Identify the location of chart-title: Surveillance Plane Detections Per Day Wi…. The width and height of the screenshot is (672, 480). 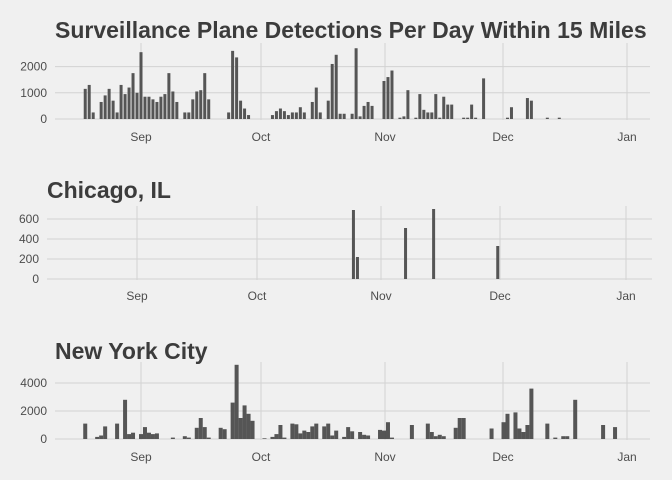
(351, 30).